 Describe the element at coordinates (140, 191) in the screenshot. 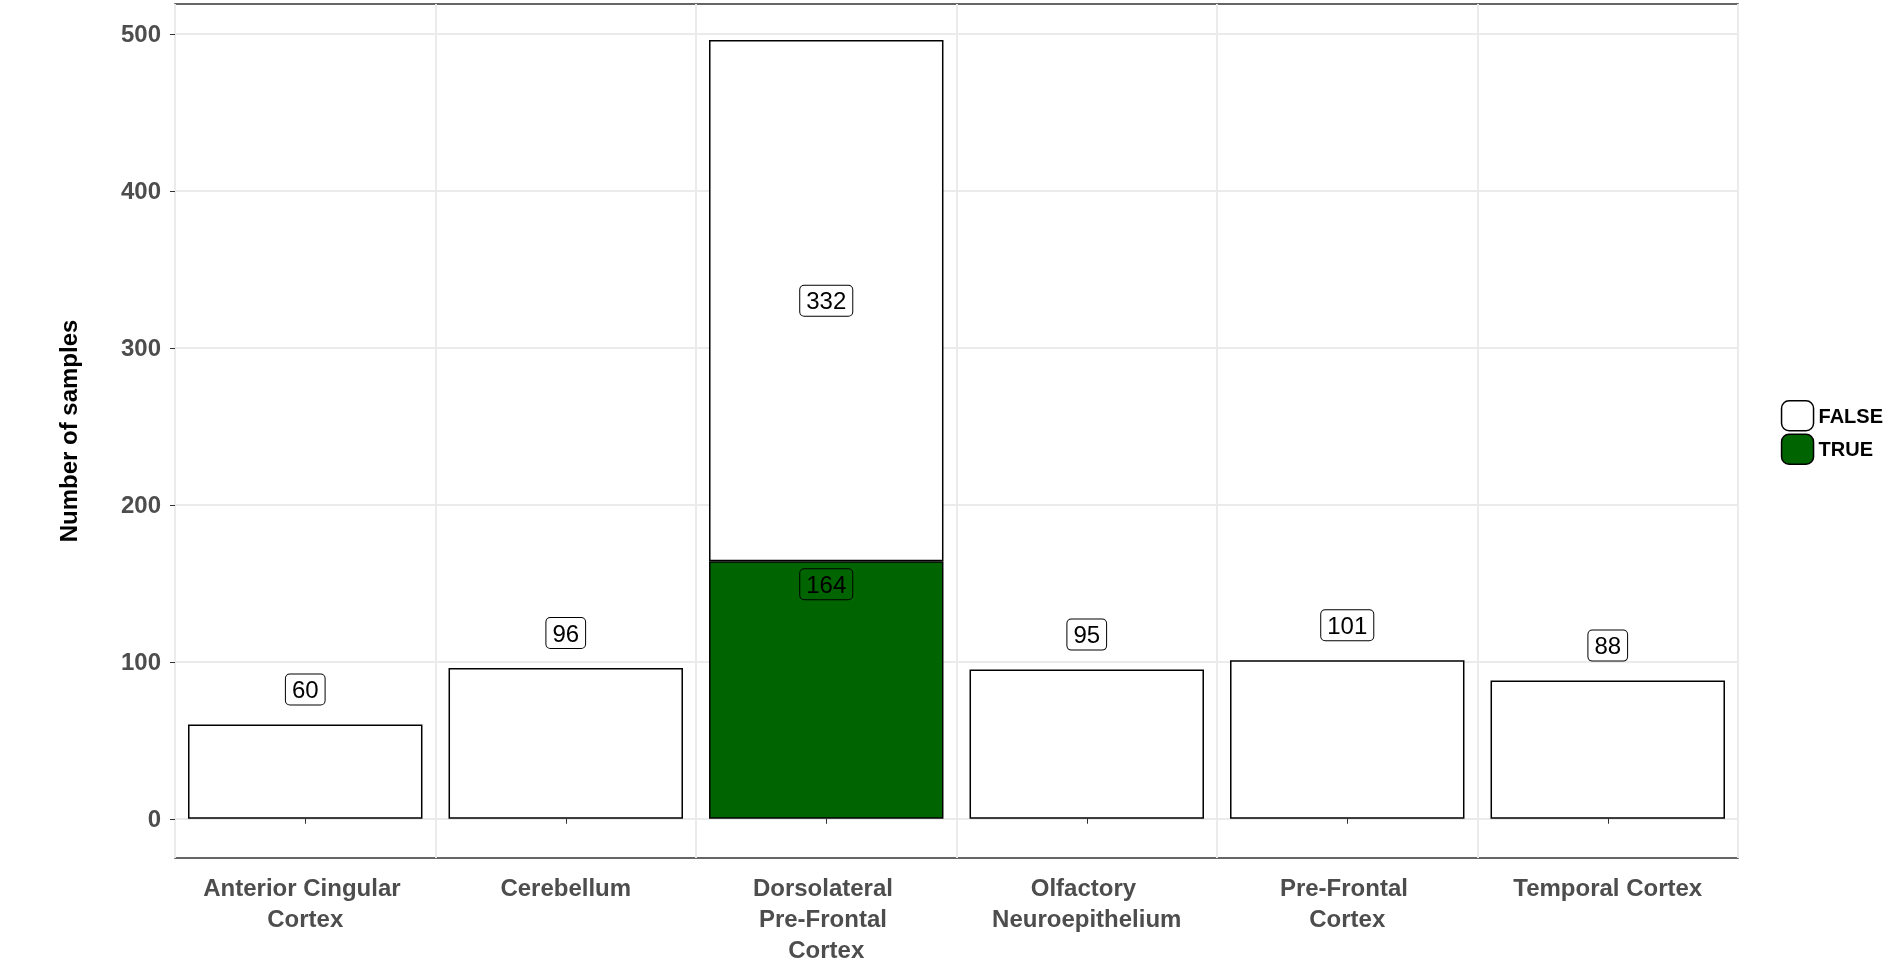

I see `y-tick-label: 400` at that location.